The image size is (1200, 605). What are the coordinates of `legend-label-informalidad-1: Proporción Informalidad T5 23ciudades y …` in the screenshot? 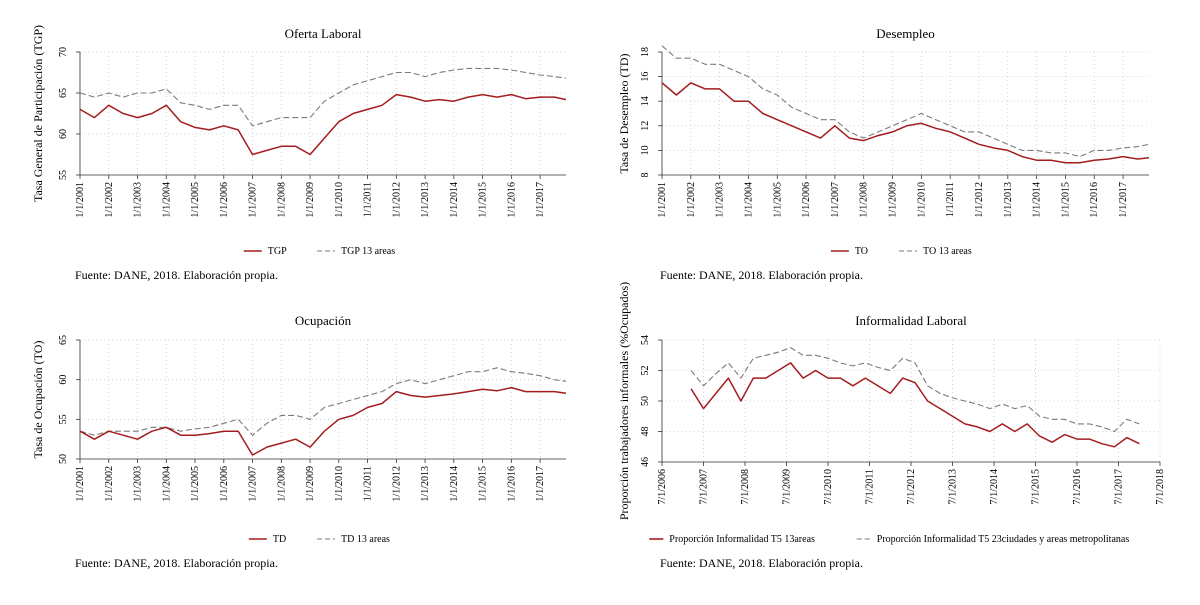 It's located at (1003, 539).